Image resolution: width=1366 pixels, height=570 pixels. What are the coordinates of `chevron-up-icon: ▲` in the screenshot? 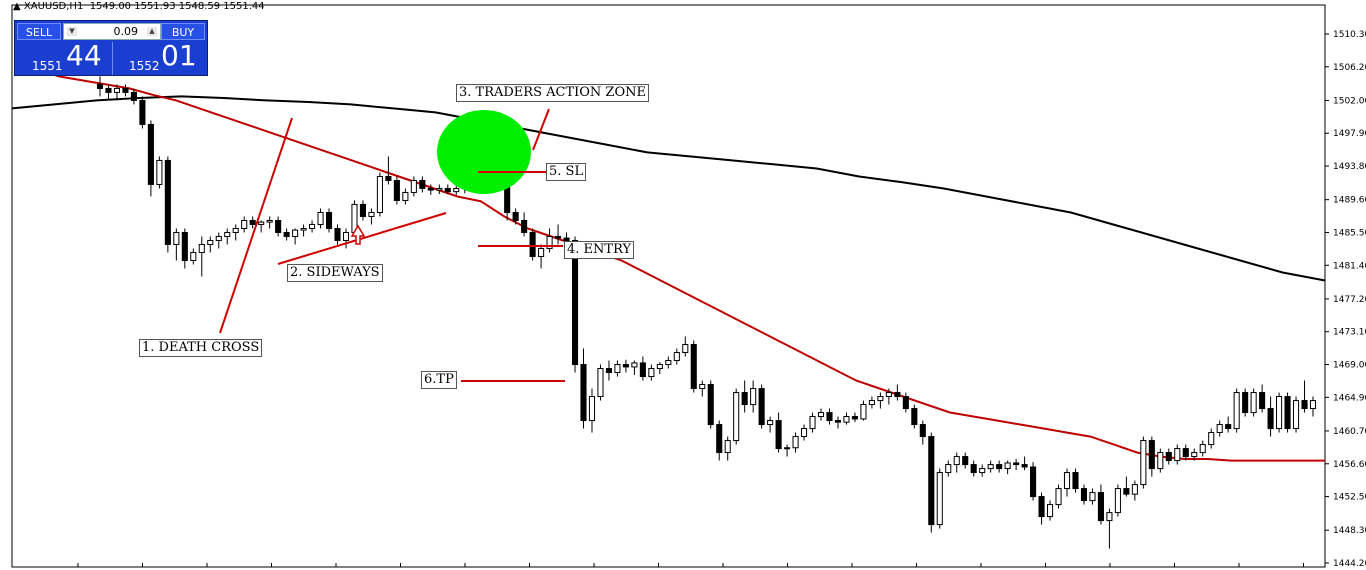 It's located at (152, 31).